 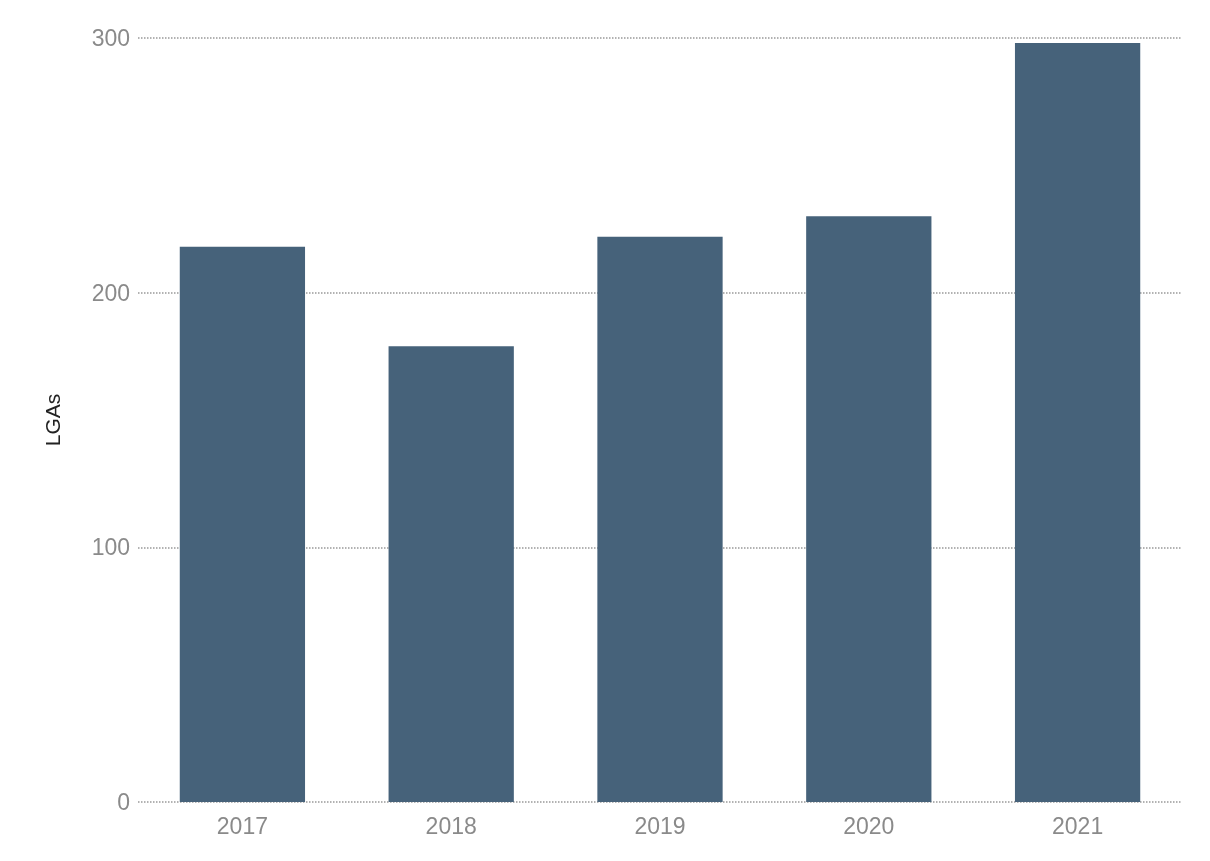 I want to click on x-tick-label: 2018, so click(x=451, y=825).